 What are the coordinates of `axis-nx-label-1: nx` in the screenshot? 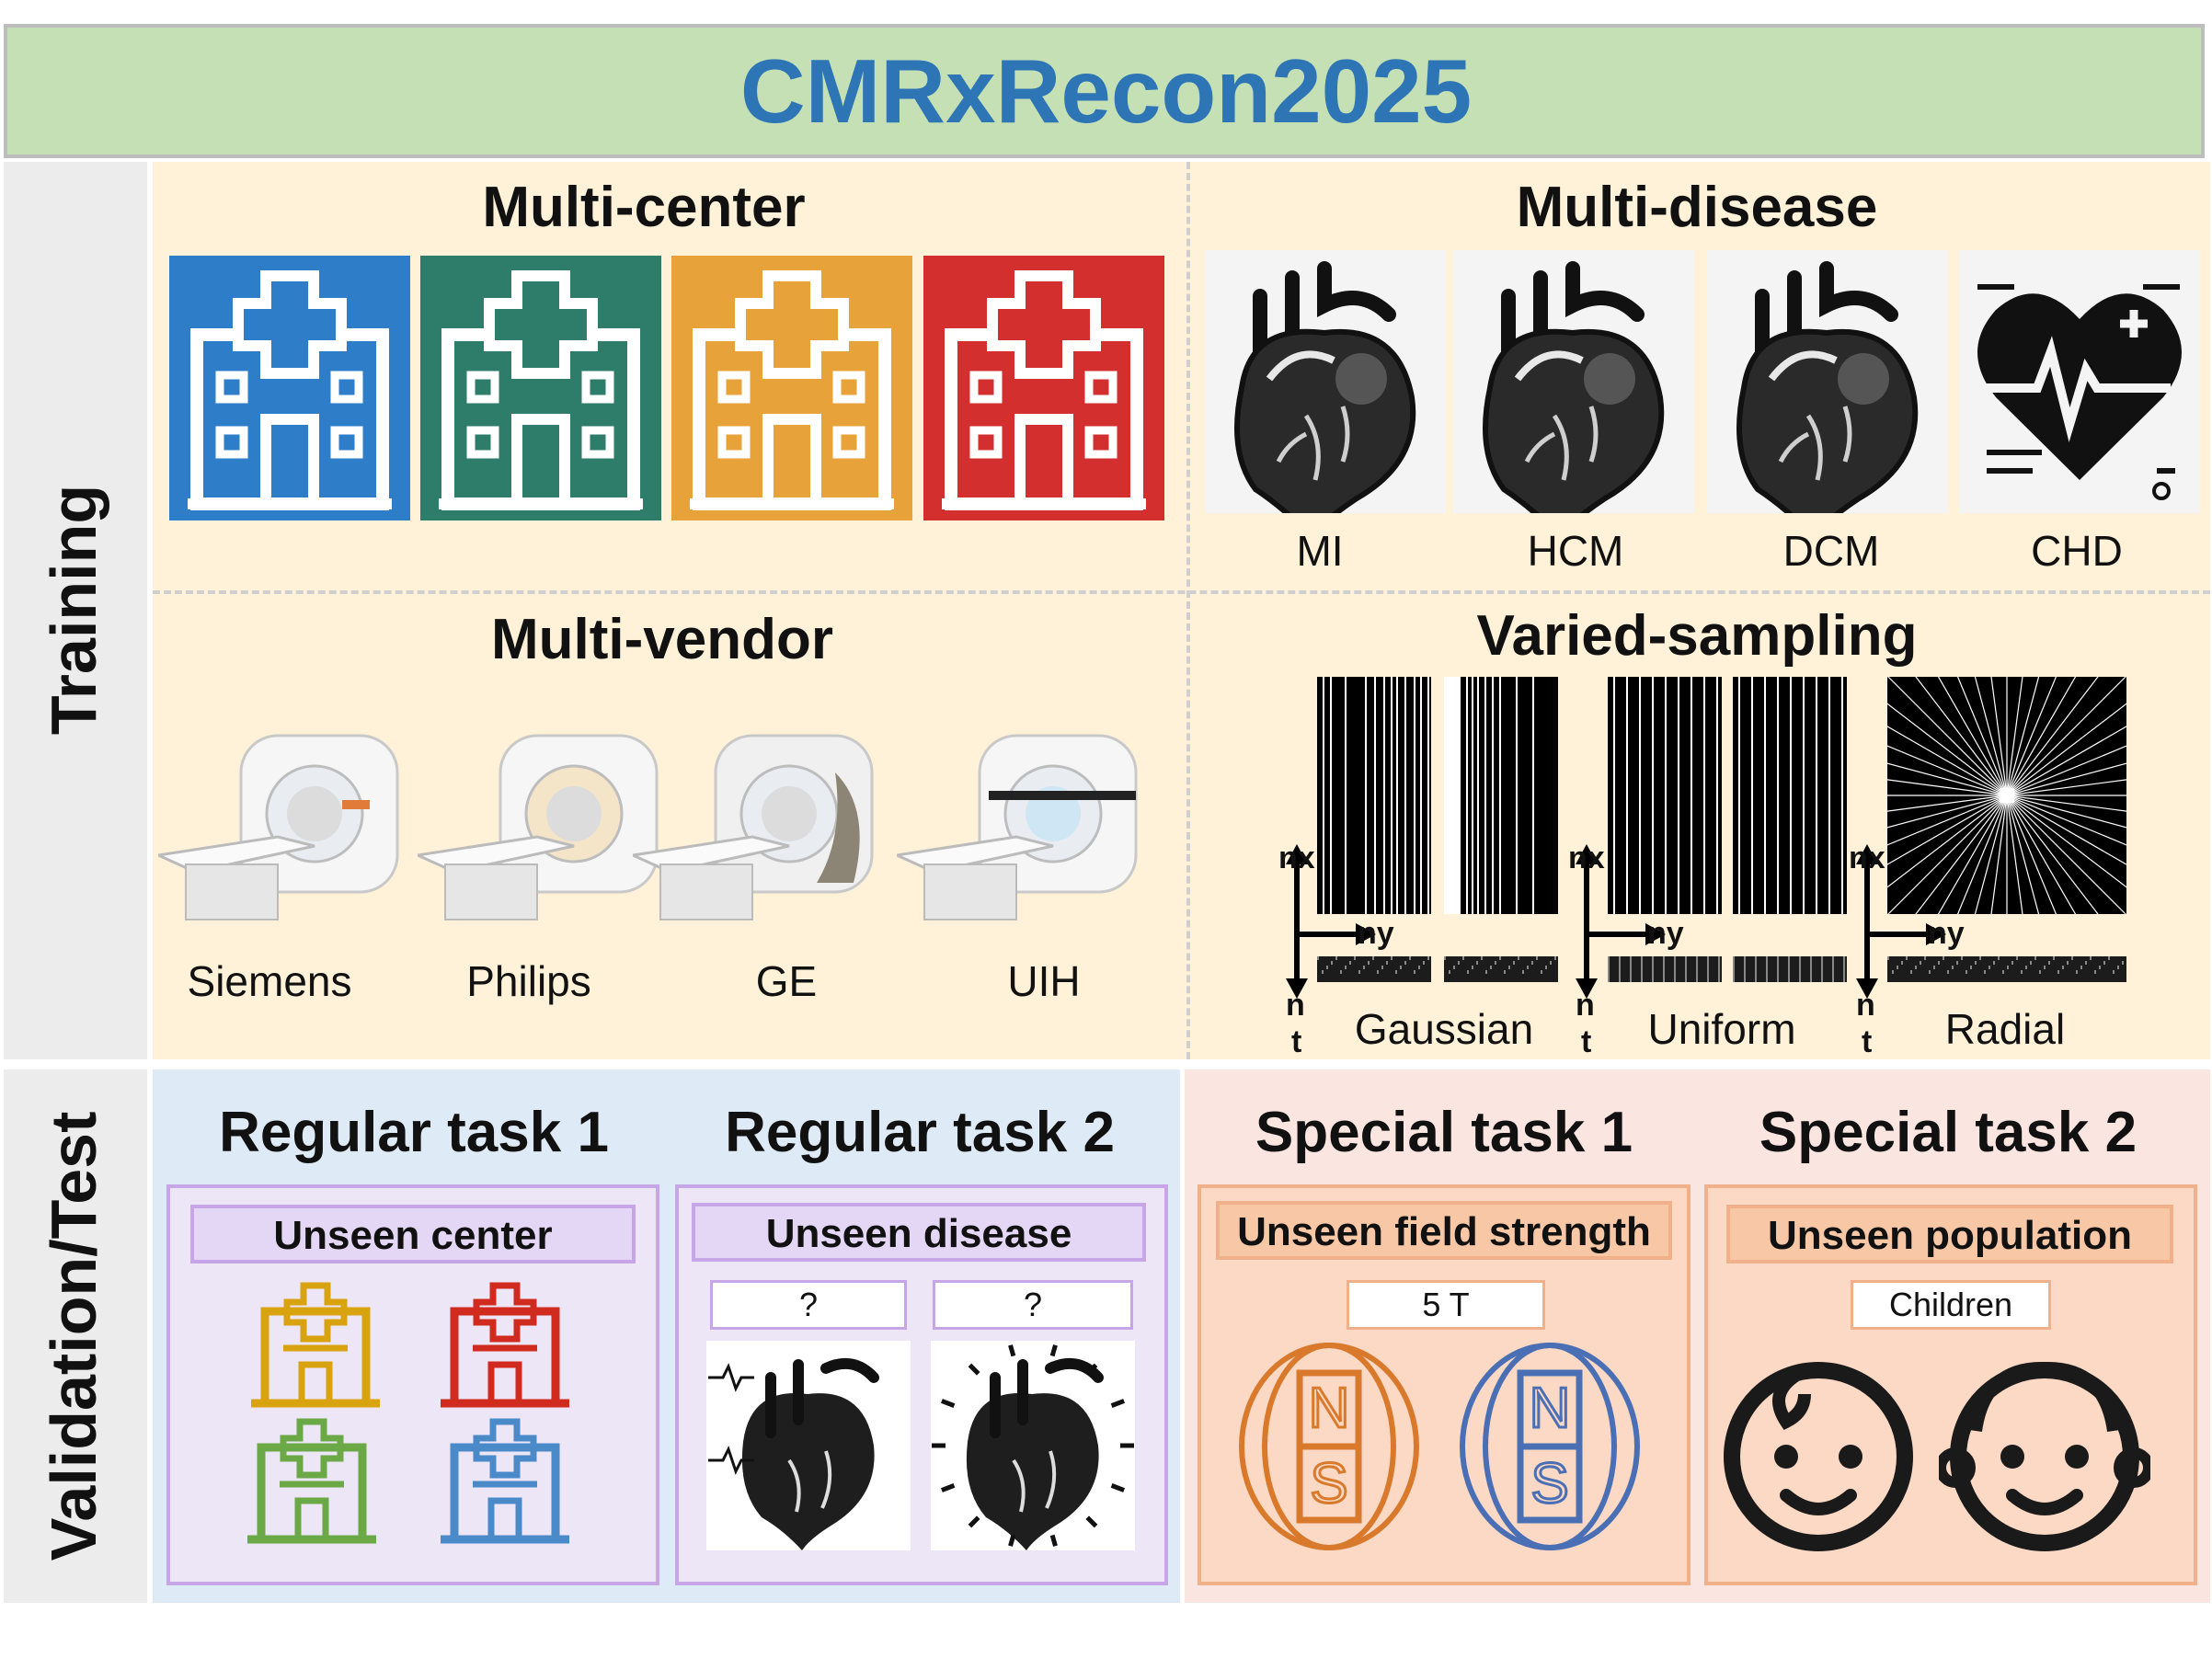 It's located at (1296, 857).